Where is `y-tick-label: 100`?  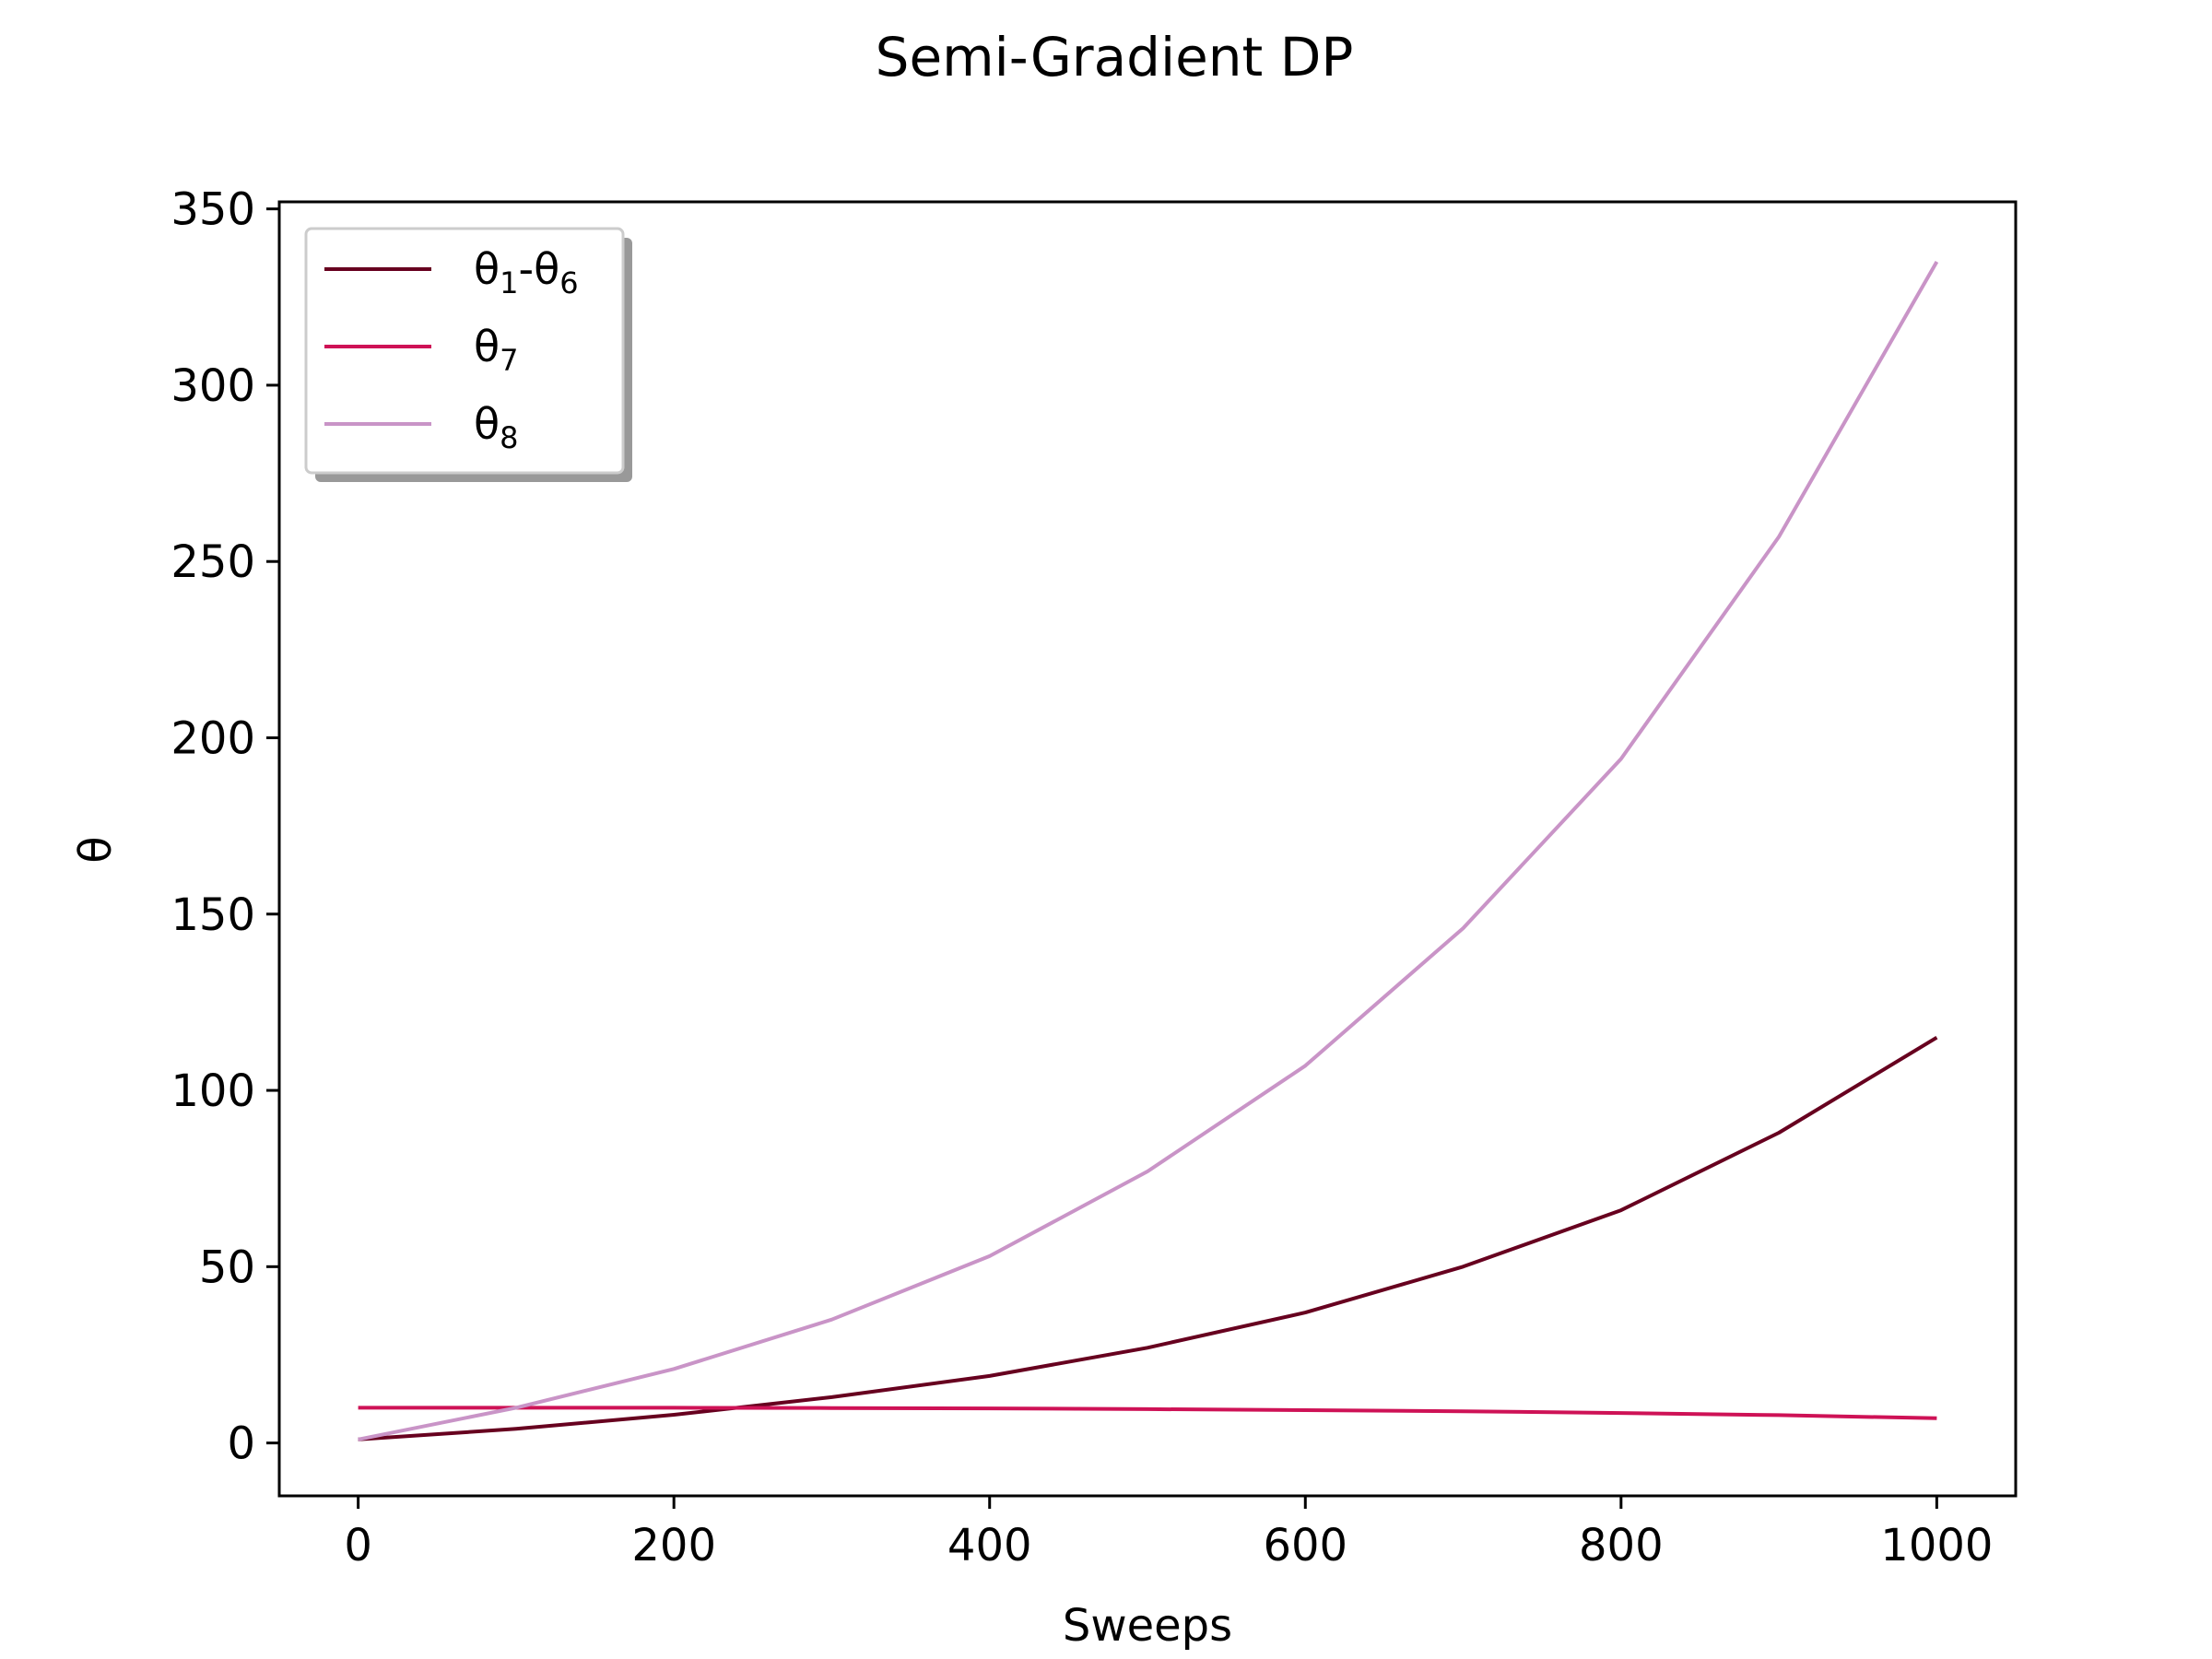 y-tick-label: 100 is located at coordinates (213, 1091).